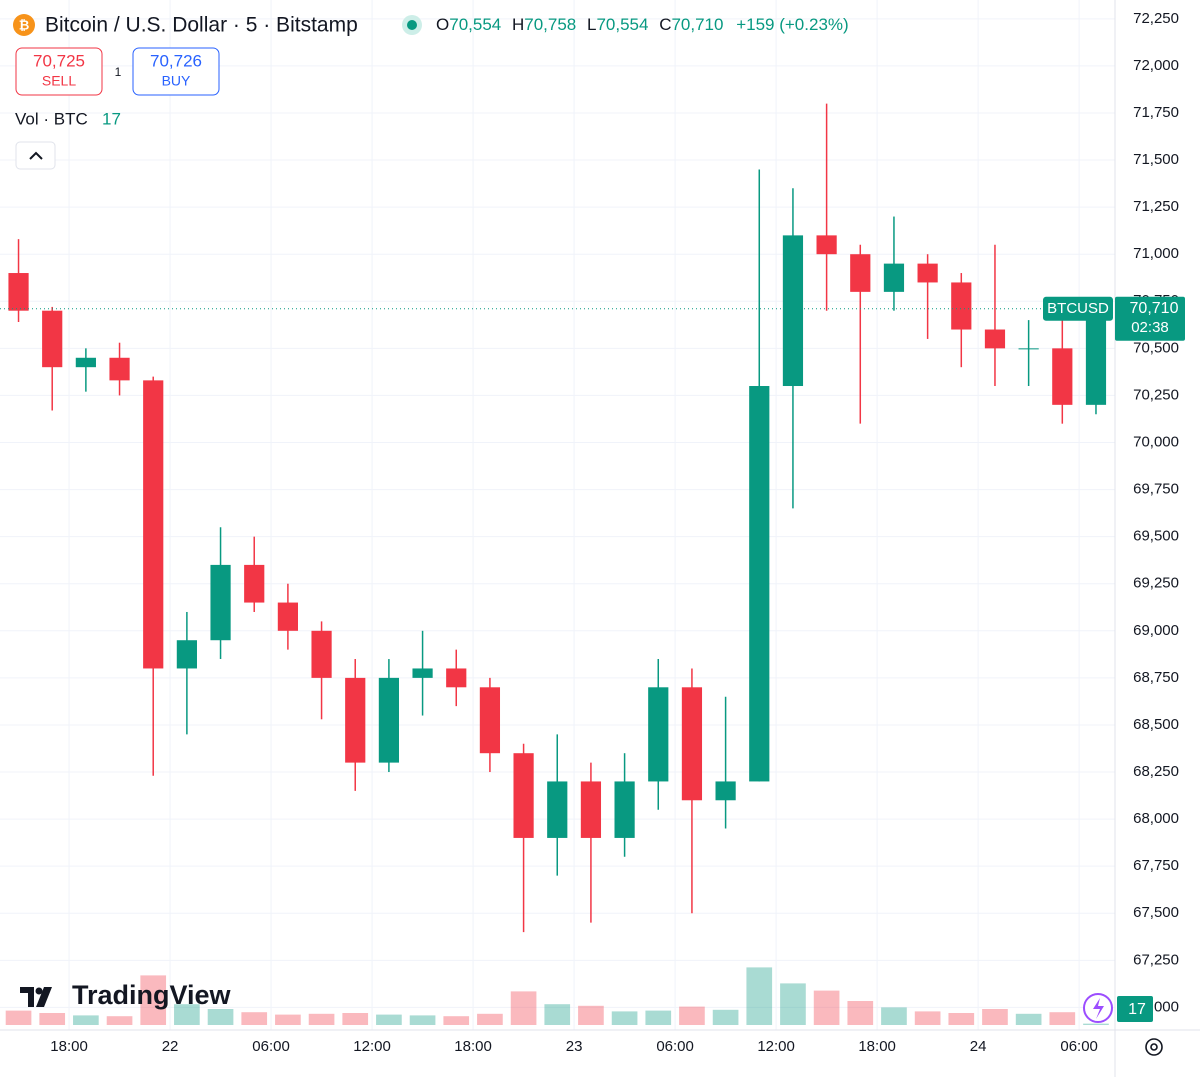  What do you see at coordinates (1156, 206) in the screenshot?
I see `y-tick-label: 71,250` at bounding box center [1156, 206].